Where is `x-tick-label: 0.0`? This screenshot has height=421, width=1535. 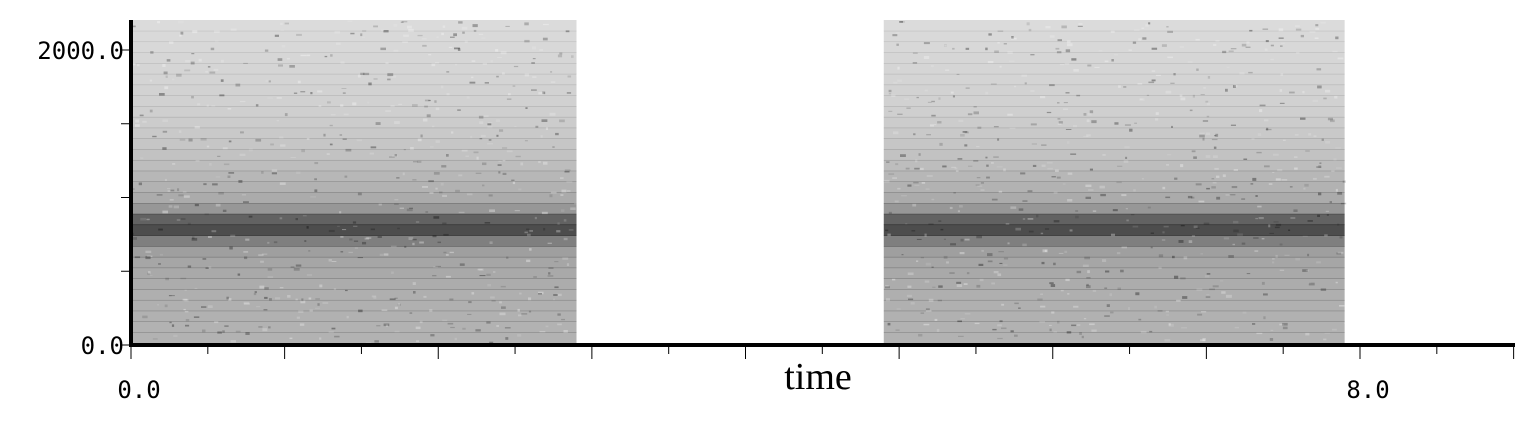 x-tick-label: 0.0 is located at coordinates (138, 390).